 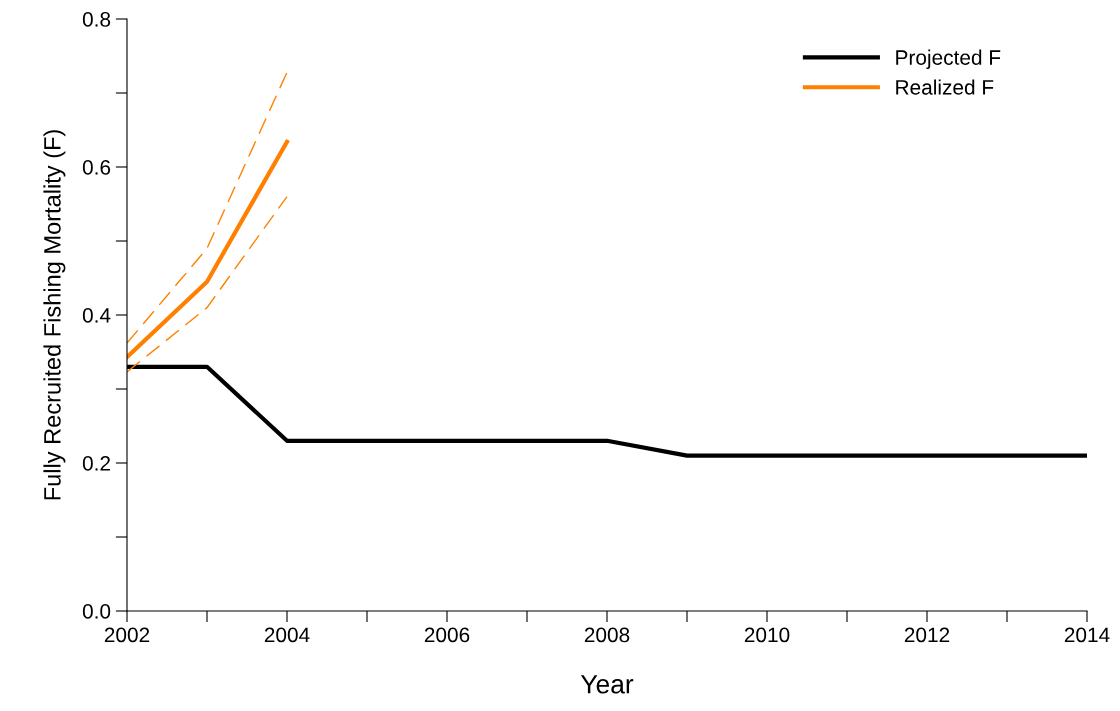 What do you see at coordinates (96, 167) in the screenshot?
I see `y-tick-label: 0.6` at bounding box center [96, 167].